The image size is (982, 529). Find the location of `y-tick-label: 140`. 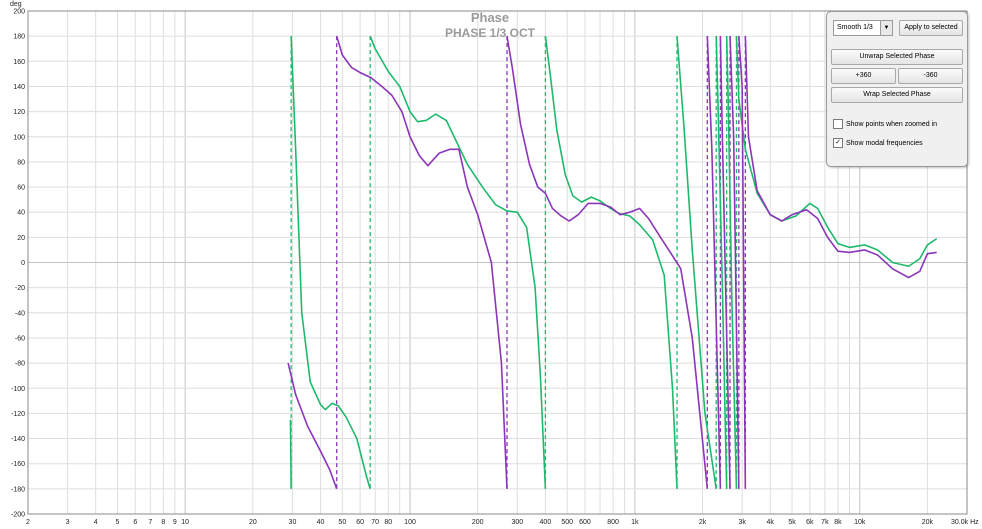

y-tick-label: 140 is located at coordinates (19, 87).